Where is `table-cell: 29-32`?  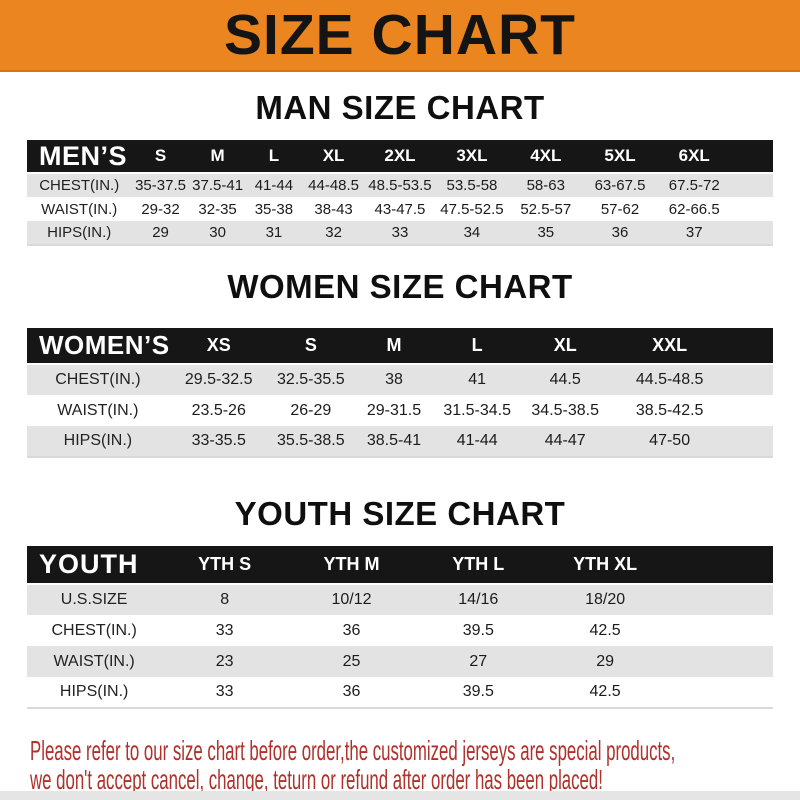
table-cell: 29-32 is located at coordinates (160, 209).